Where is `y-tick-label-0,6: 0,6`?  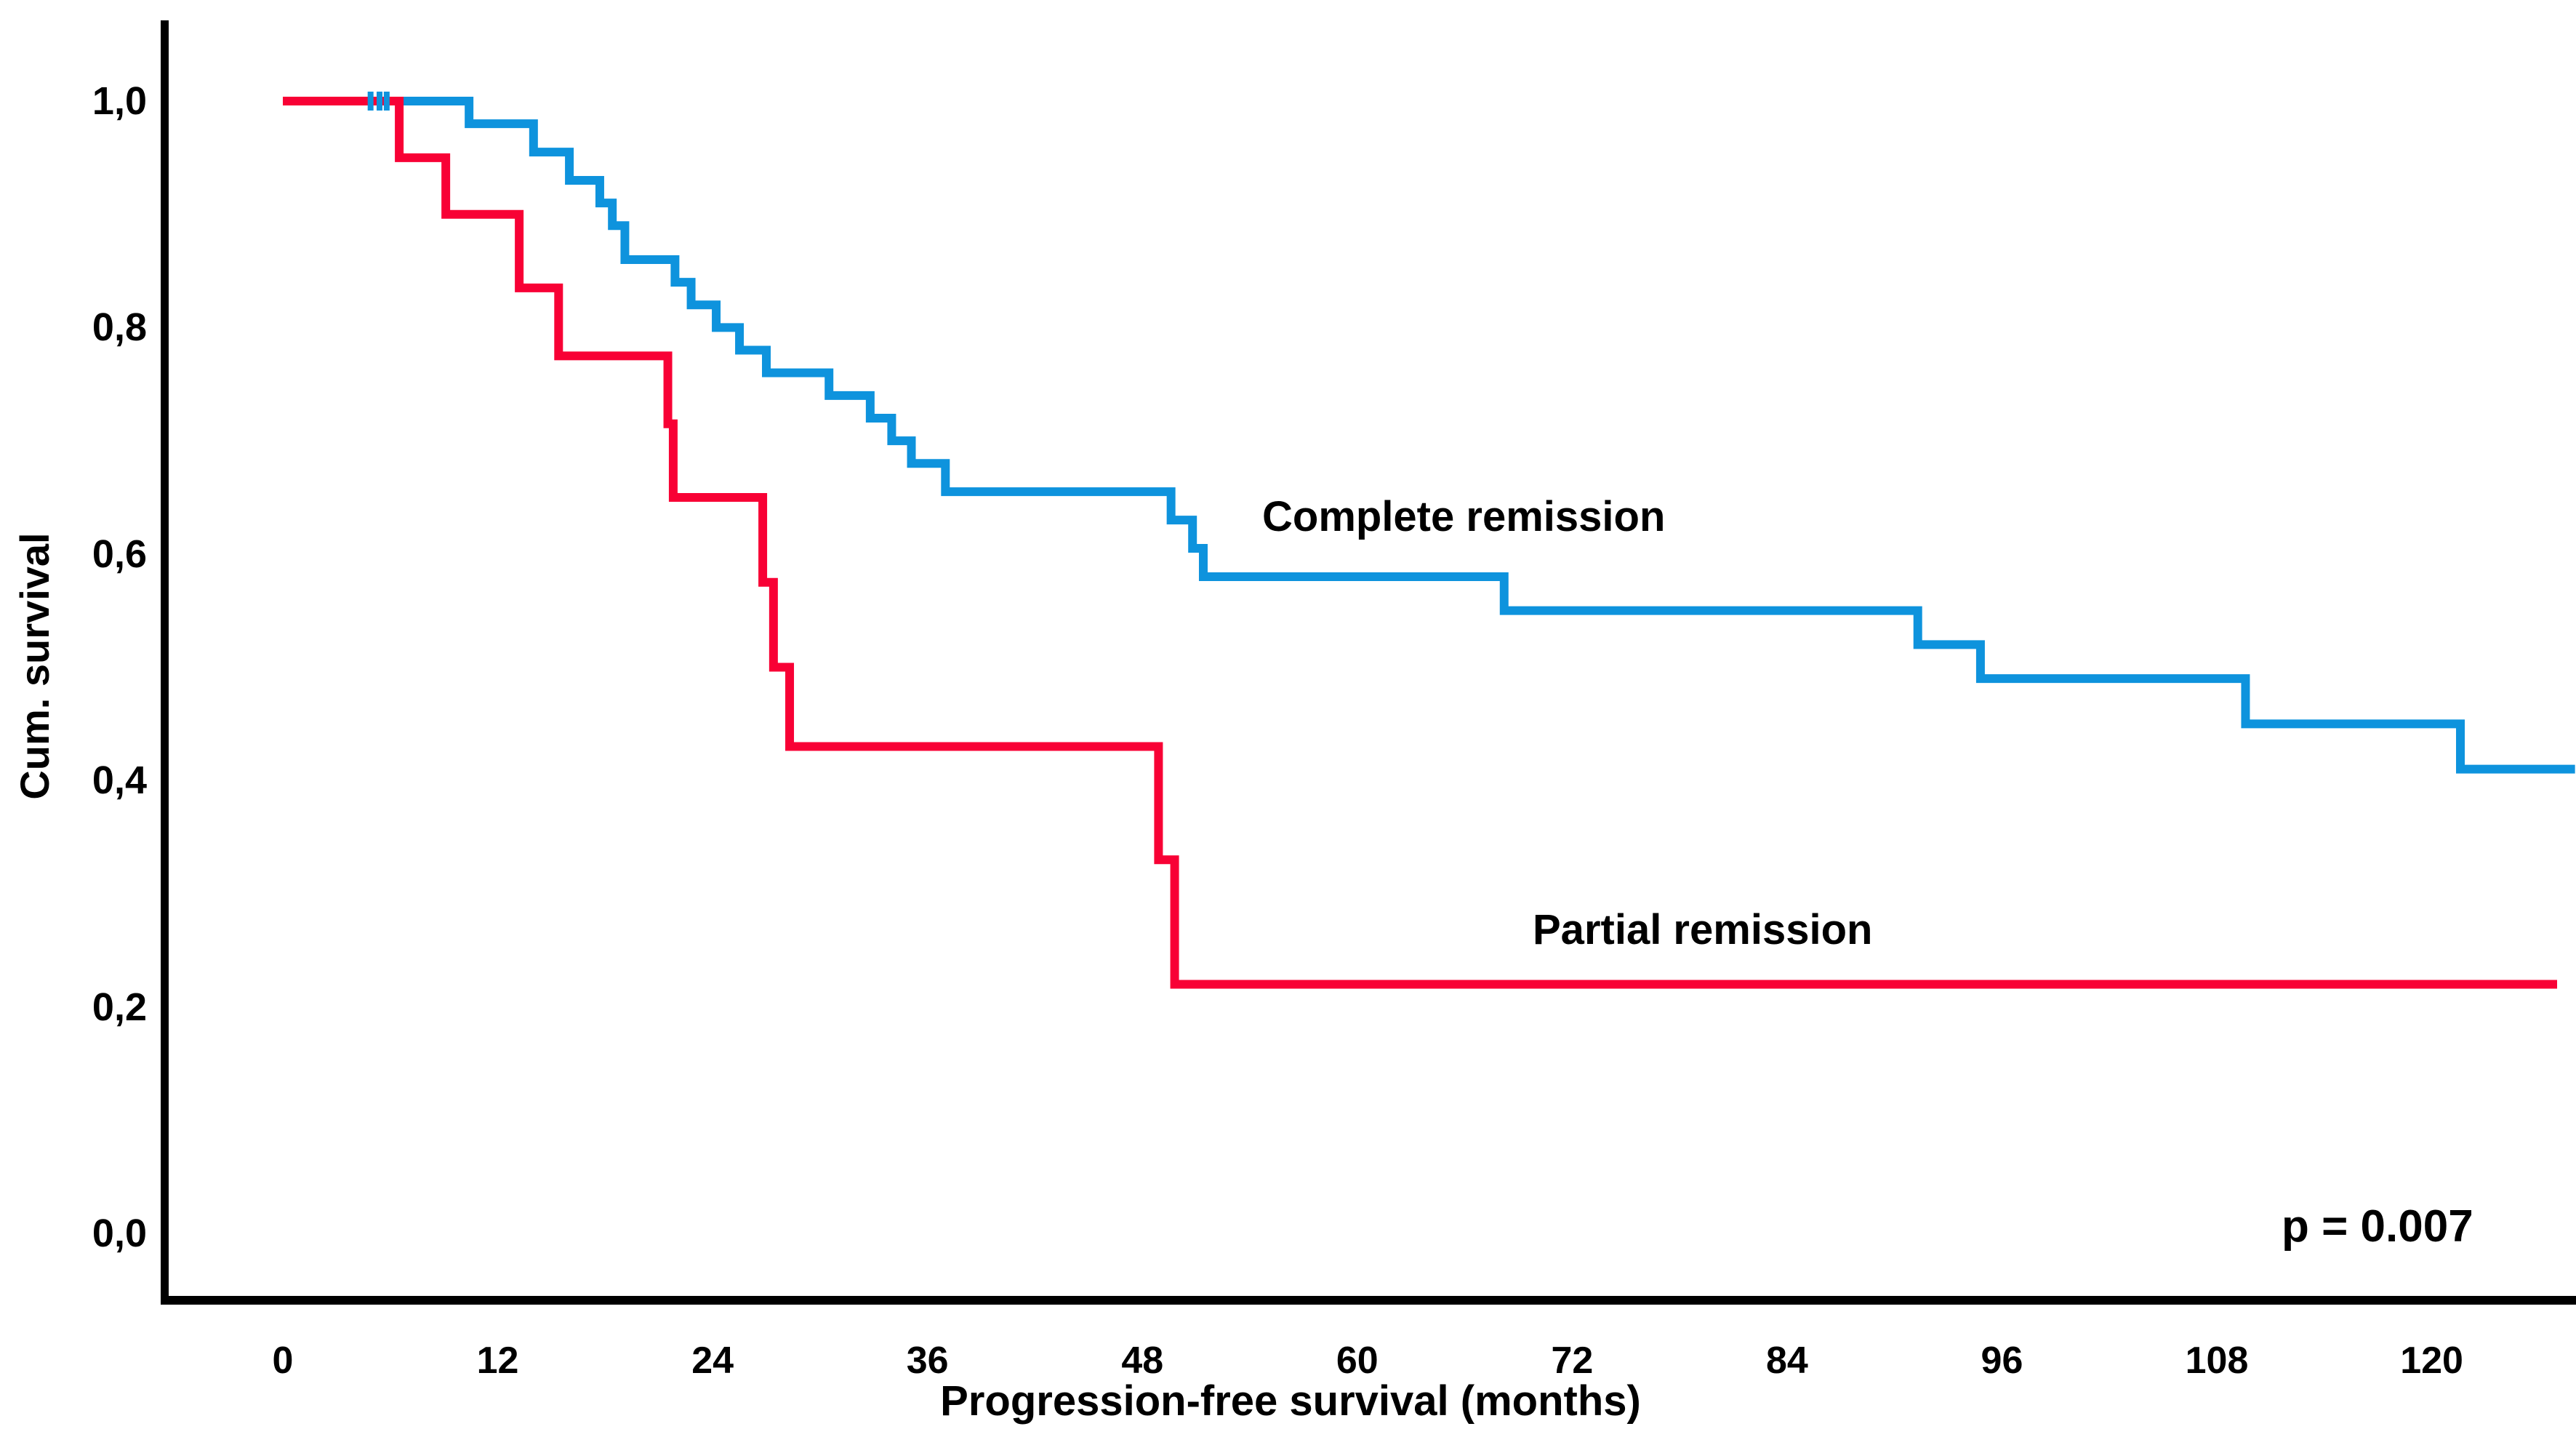
y-tick-label-0,6: 0,6 is located at coordinates (119, 554).